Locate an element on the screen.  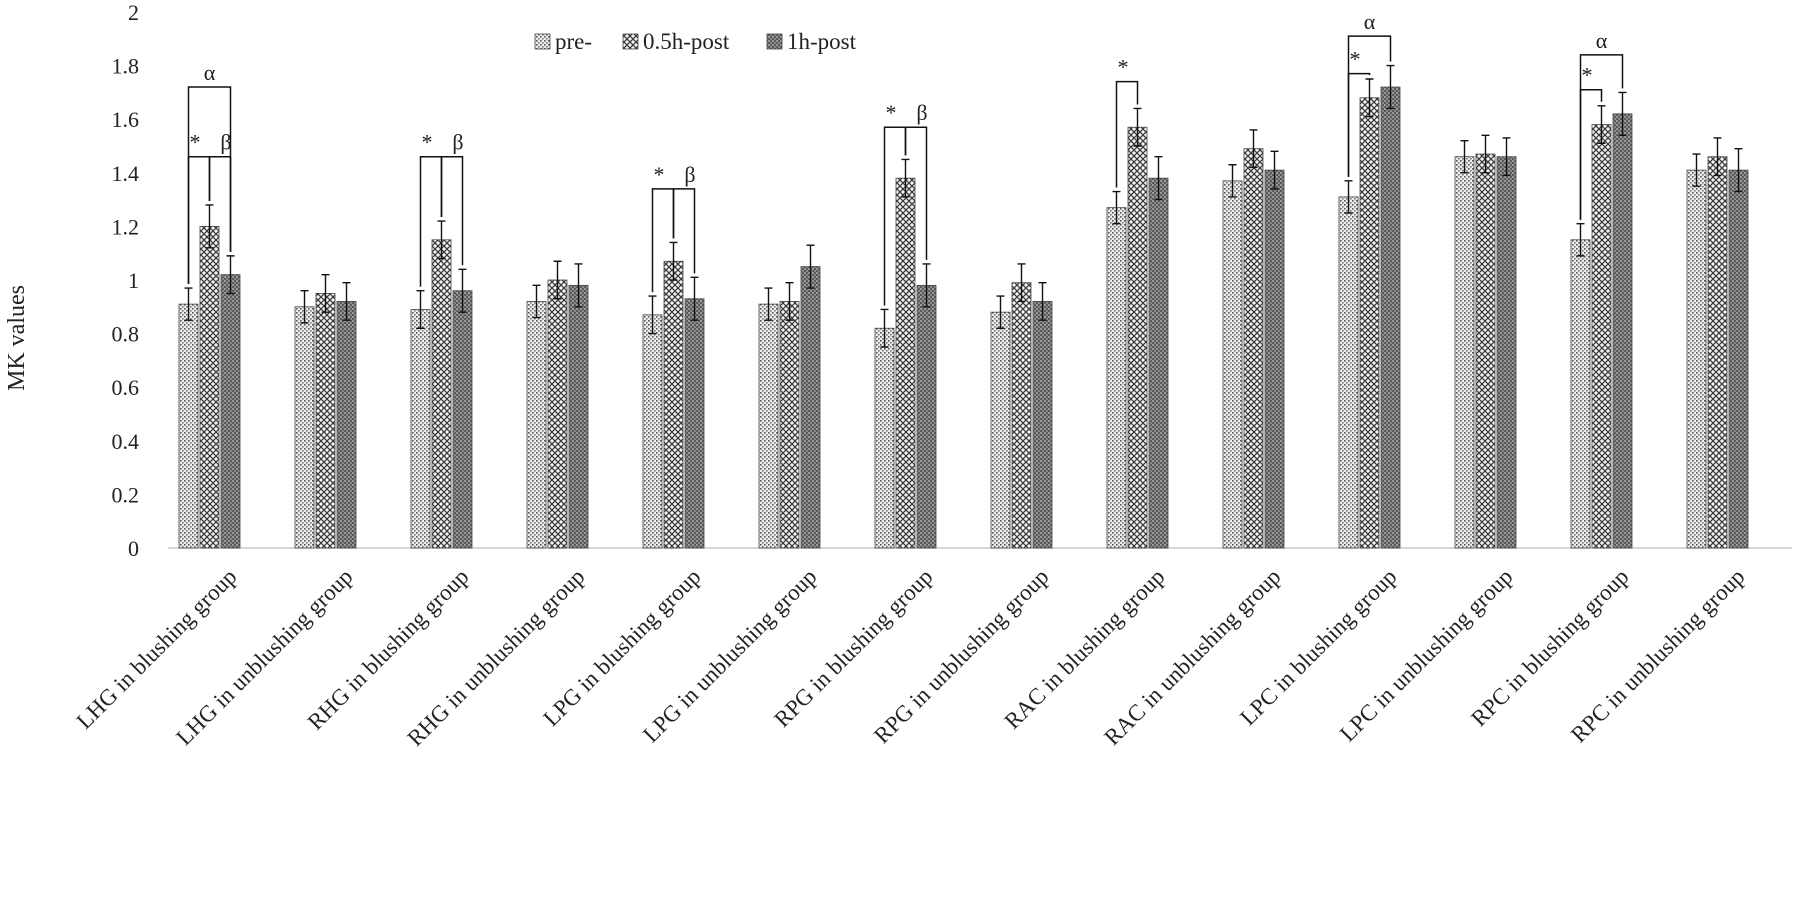
y-tick-label-4: 0.8 is located at coordinates (126, 334).